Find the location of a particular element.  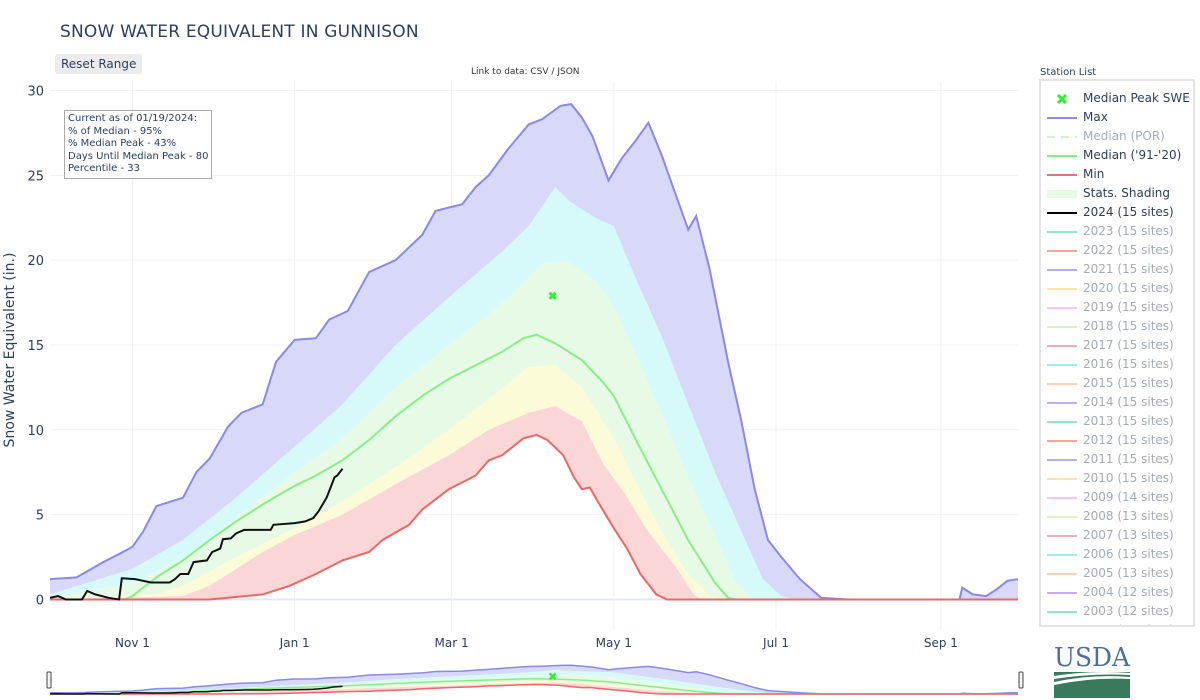

legend-label: 2012 (15 sites) is located at coordinates (1128, 439).